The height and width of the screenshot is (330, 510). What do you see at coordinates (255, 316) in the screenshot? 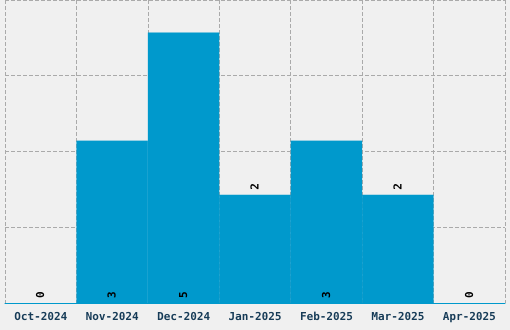
I see `x-tick-label: Jan-2025` at bounding box center [255, 316].